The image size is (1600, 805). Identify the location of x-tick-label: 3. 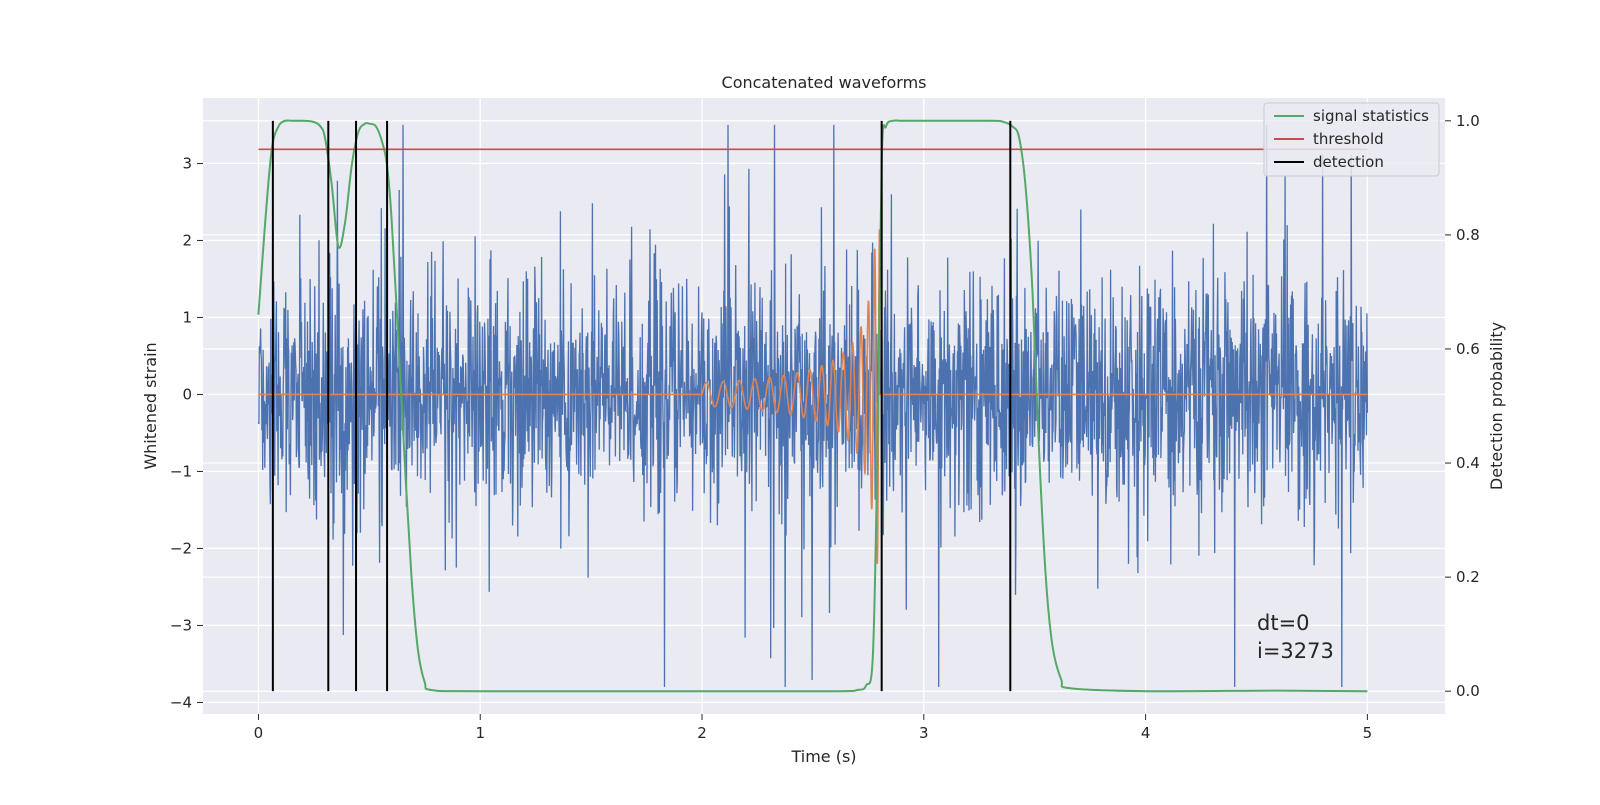
(924, 733).